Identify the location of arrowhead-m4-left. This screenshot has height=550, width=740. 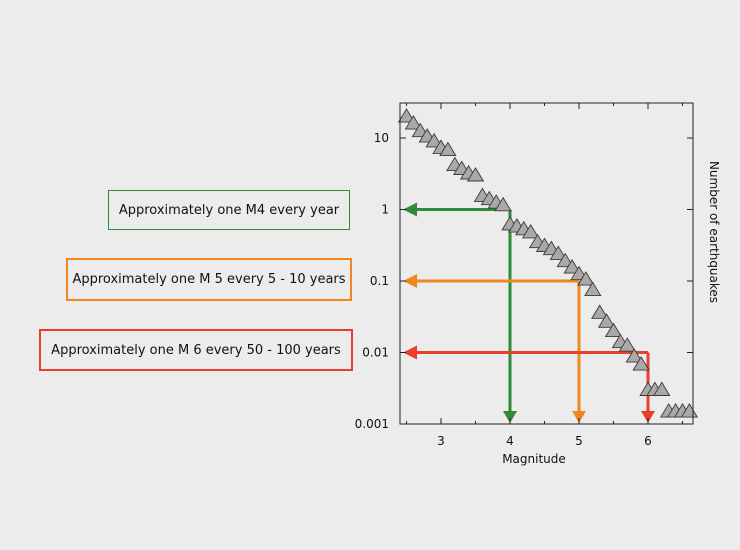
(410, 209).